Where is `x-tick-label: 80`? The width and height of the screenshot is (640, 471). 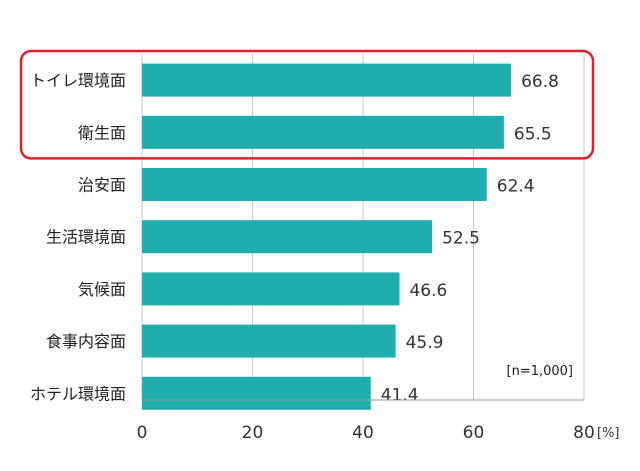
x-tick-label: 80 is located at coordinates (584, 433).